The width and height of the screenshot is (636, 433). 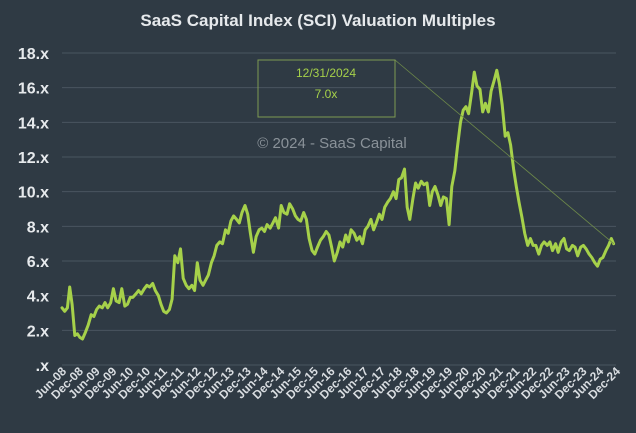 What do you see at coordinates (38, 297) in the screenshot?
I see `y-tick-label: 4.x` at bounding box center [38, 297].